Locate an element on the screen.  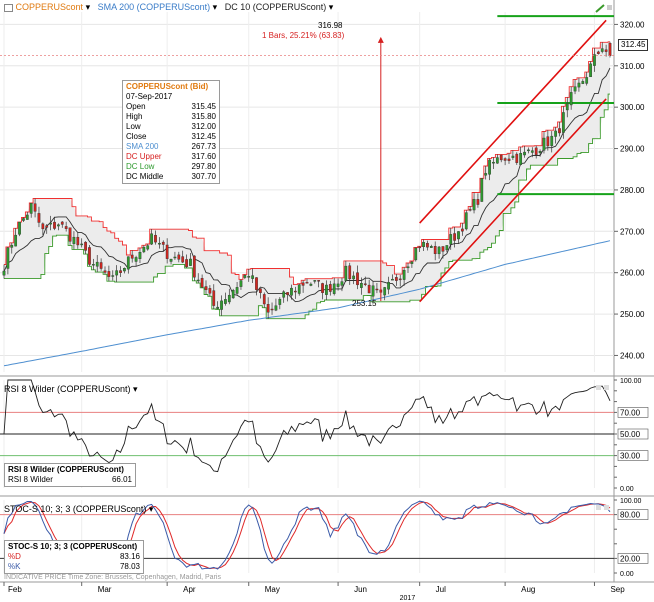
bars-change-label: 1 Bars, 25.21% (63.83) is located at coordinates (303, 35).